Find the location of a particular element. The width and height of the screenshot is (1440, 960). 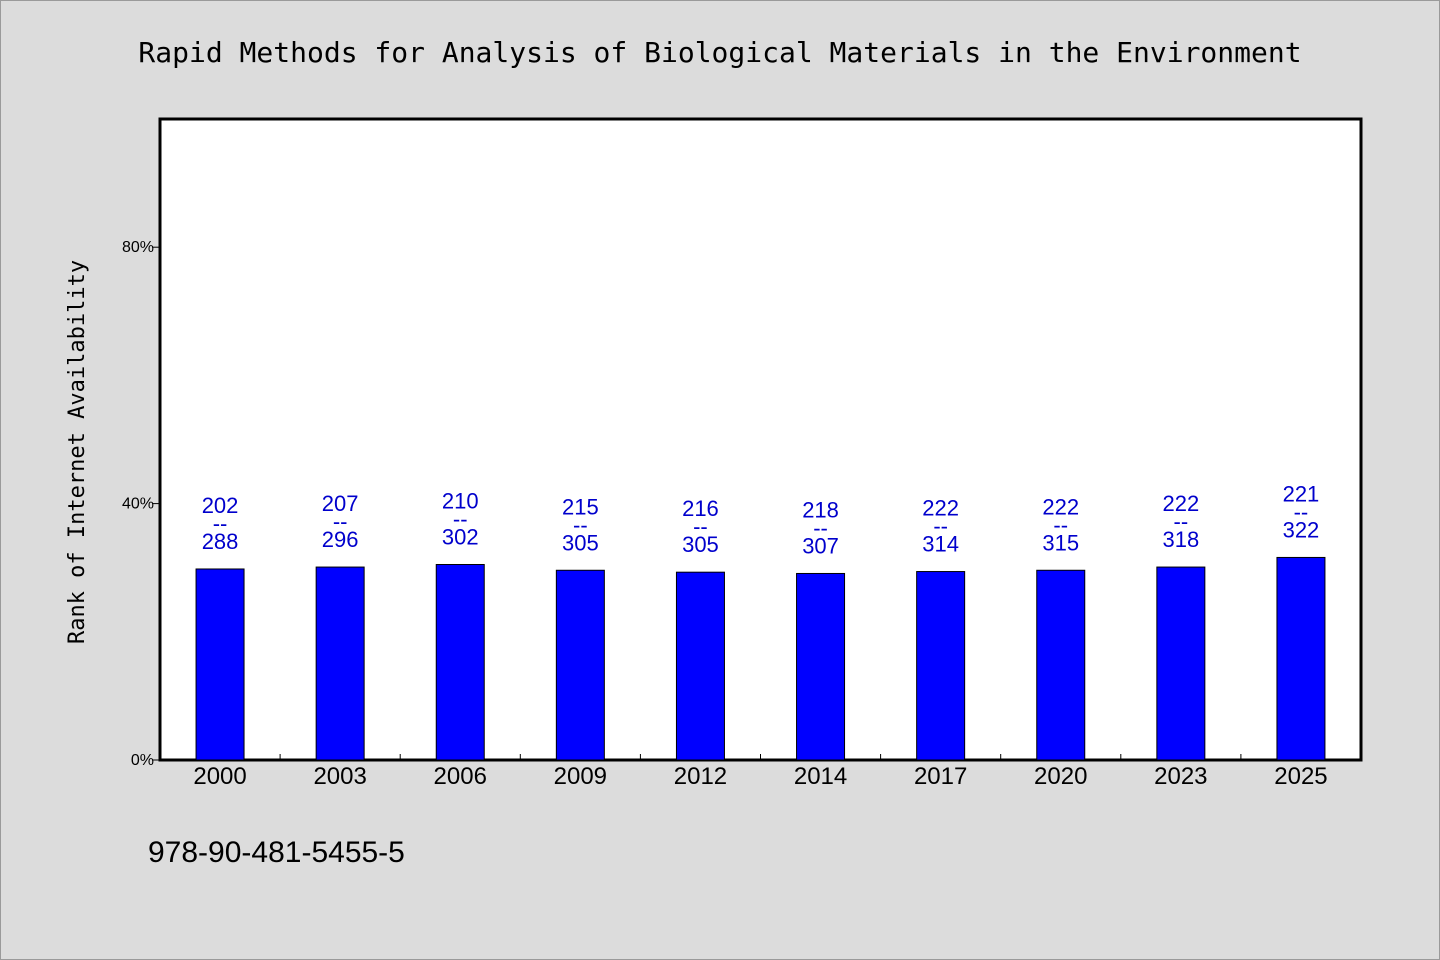

y-tick-label: 80% is located at coordinates (138, 247).